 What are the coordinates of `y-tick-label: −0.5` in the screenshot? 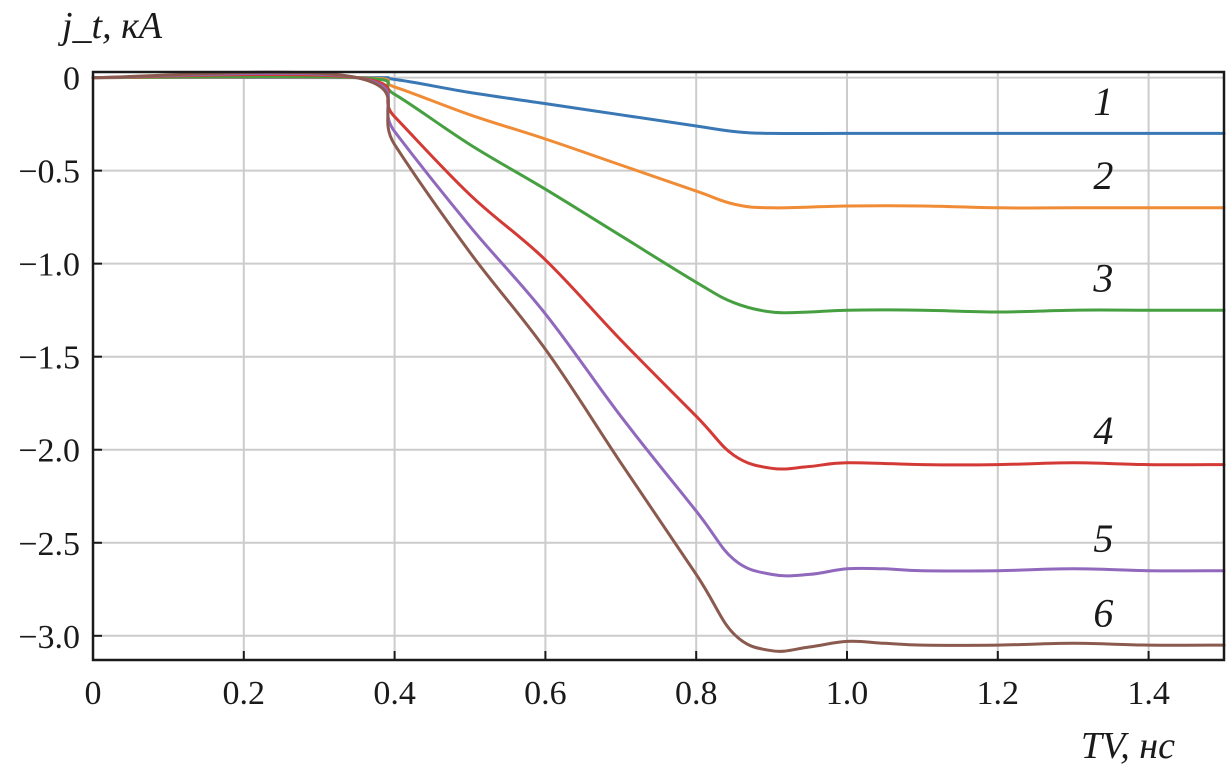 It's located at (49, 172).